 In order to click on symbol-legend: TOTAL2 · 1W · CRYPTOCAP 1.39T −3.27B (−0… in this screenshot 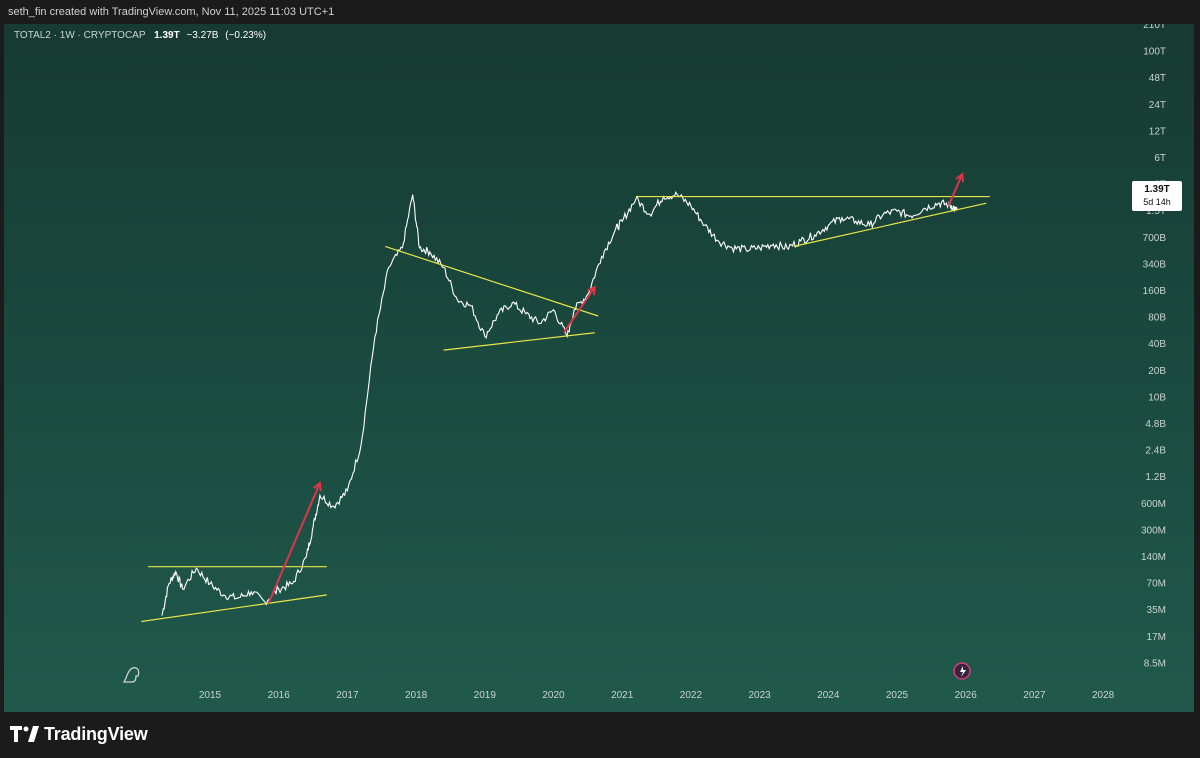, I will do `click(140, 35)`.